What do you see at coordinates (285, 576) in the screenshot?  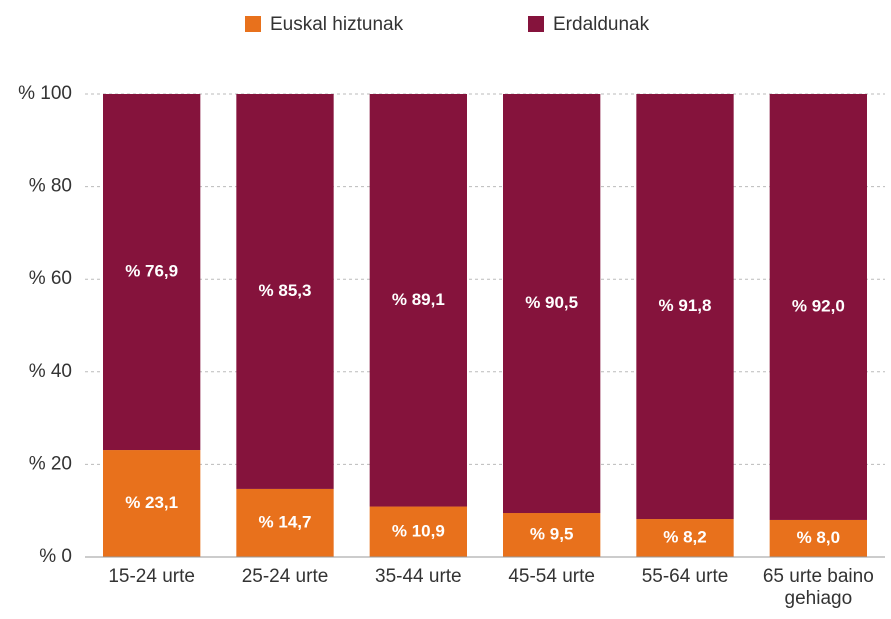 I see `x-tick-label: 25-24 urte` at bounding box center [285, 576].